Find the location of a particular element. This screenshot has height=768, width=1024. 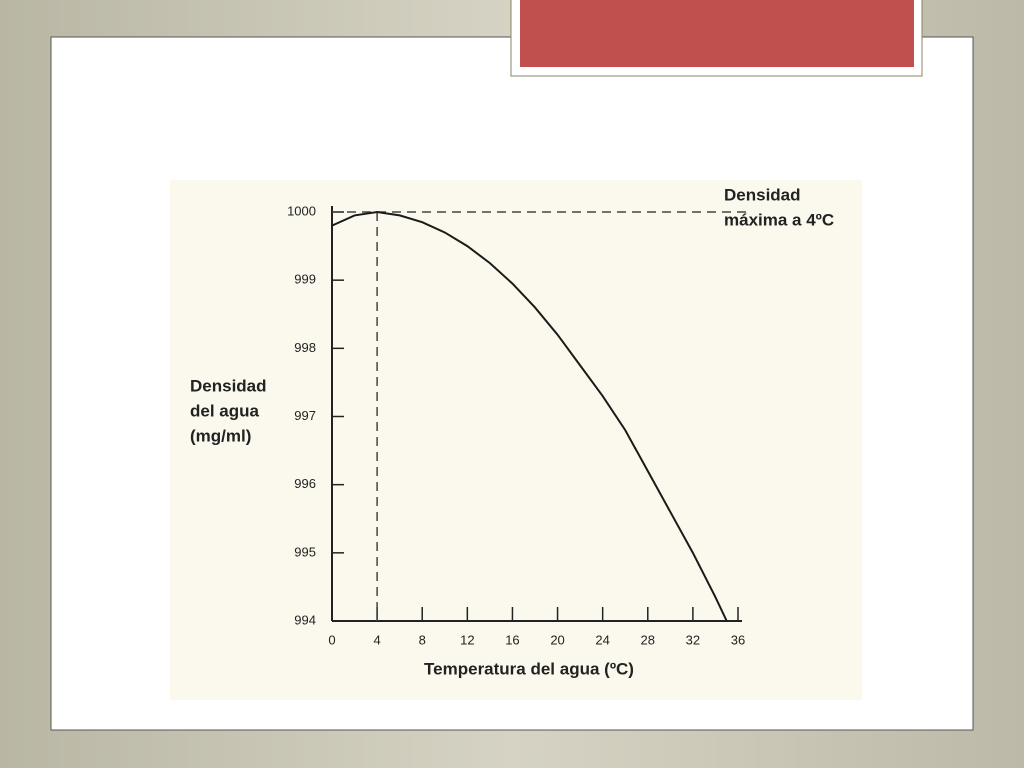

annotation: máxima a 4ºC is located at coordinates (779, 219).